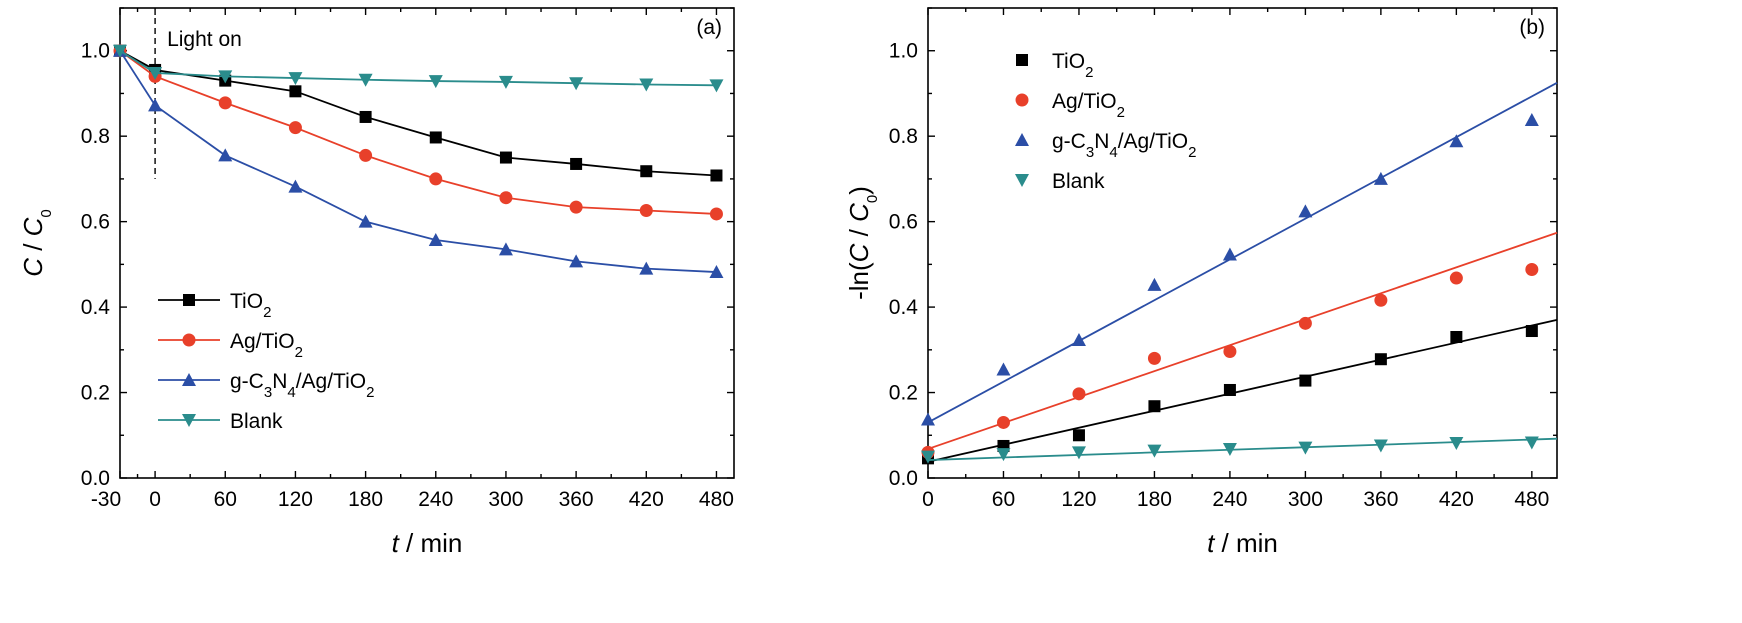 The width and height of the screenshot is (1742, 623). What do you see at coordinates (95, 51) in the screenshot?
I see `y-tick-label: 1.0` at bounding box center [95, 51].